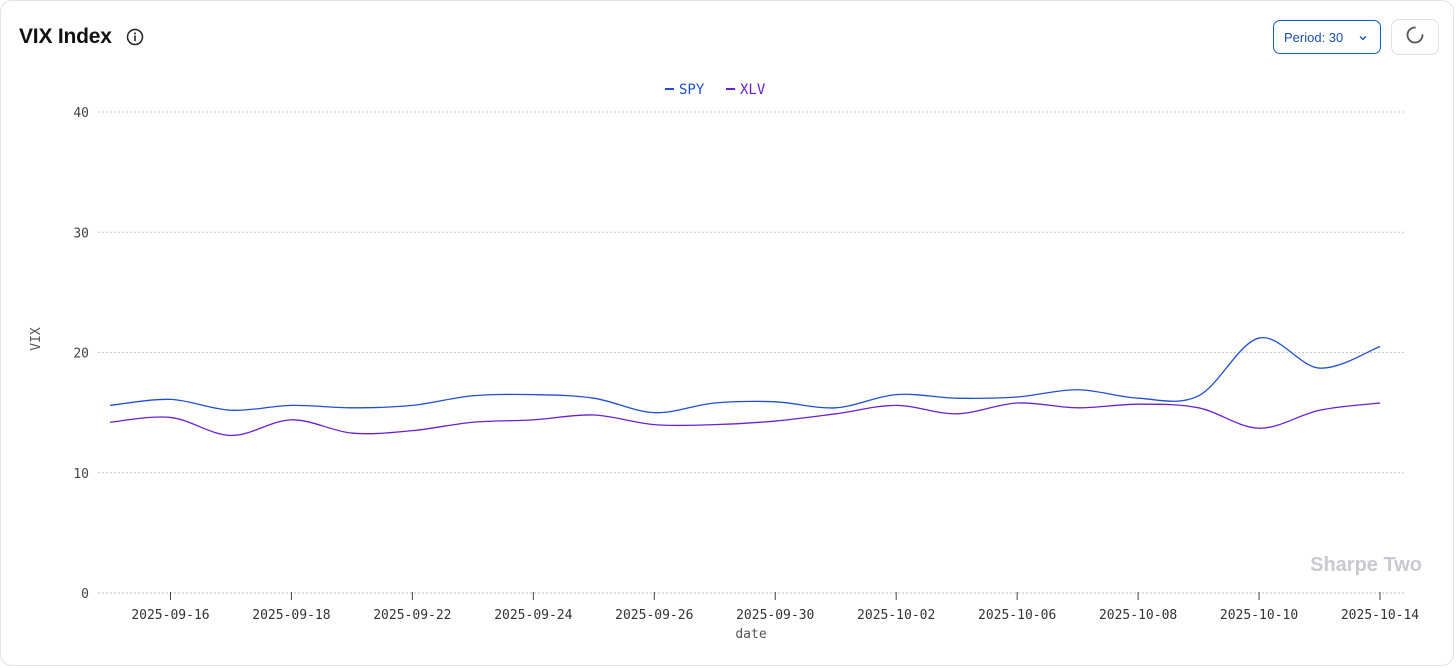 Image resolution: width=1456 pixels, height=668 pixels. I want to click on y-tick-label: 10, so click(81, 474).